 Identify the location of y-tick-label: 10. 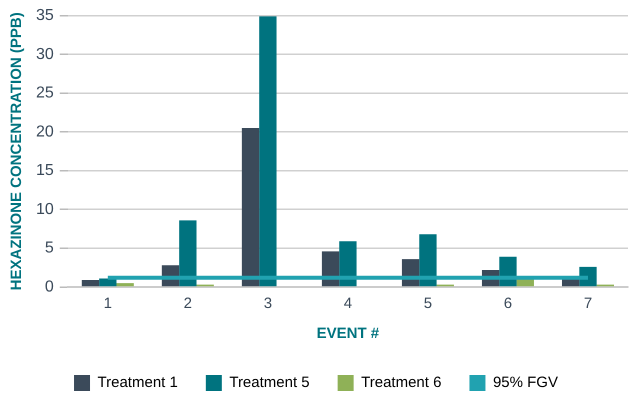
(45, 209).